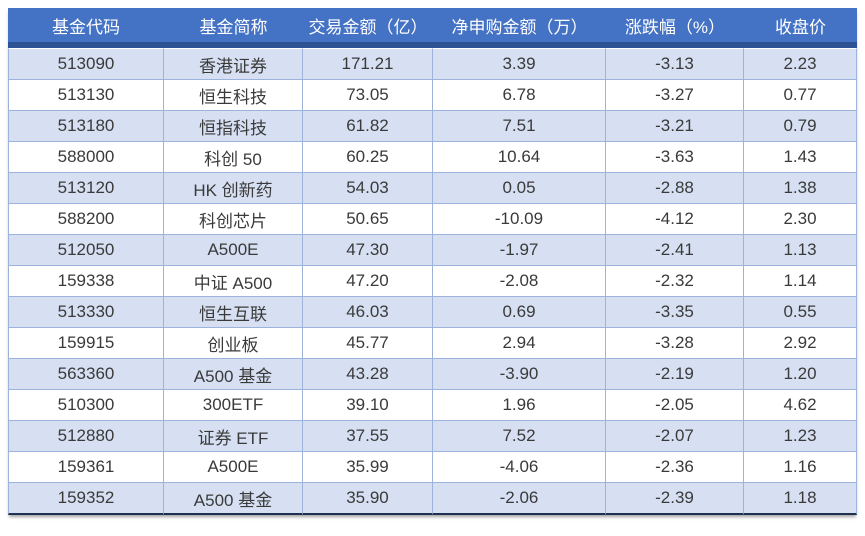 Image resolution: width=865 pixels, height=536 pixels. I want to click on cell-close-price: 0.55, so click(800, 312).